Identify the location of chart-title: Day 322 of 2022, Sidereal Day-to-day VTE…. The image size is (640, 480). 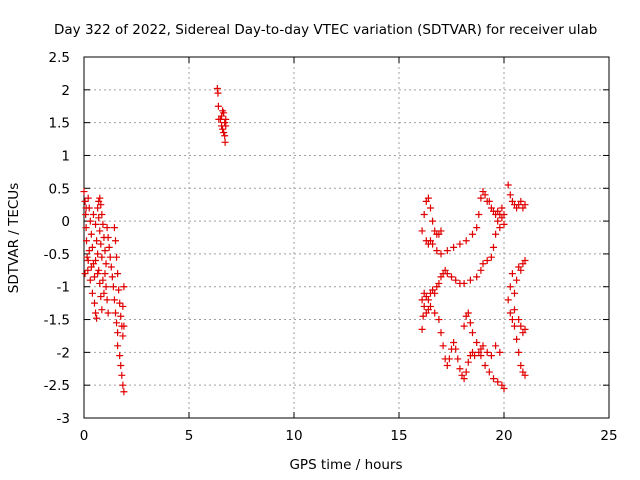
(325, 30).